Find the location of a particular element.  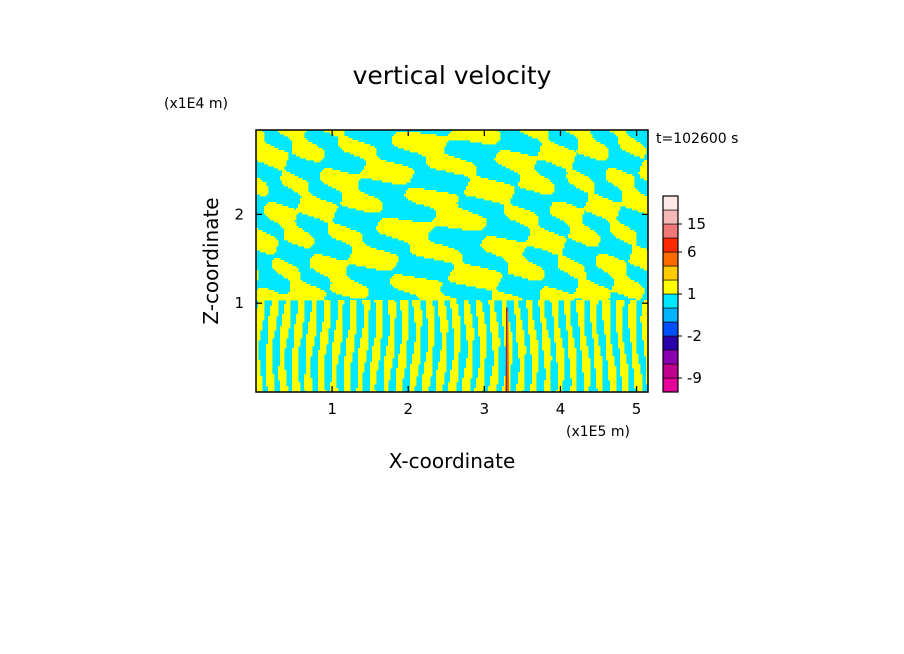

colorbar-band is located at coordinates (670, 203).